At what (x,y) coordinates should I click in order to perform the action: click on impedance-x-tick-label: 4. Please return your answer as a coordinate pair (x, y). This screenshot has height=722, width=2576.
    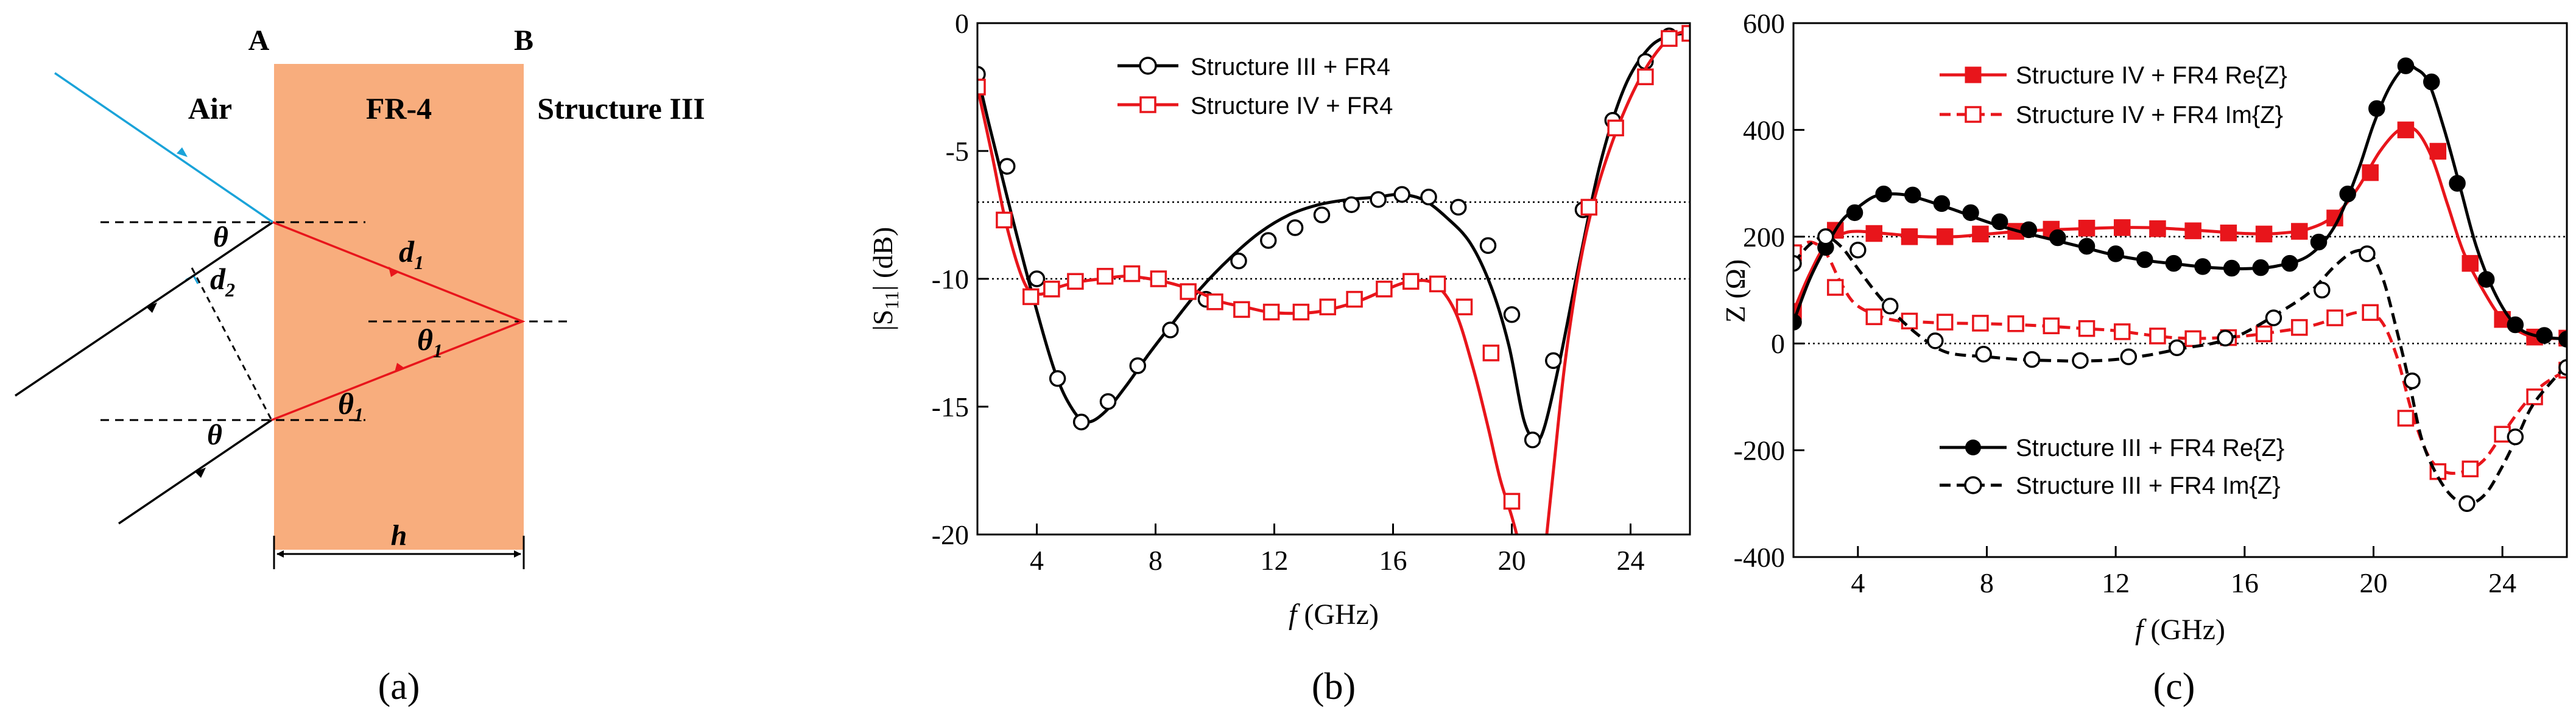
    Looking at the image, I should click on (1858, 582).